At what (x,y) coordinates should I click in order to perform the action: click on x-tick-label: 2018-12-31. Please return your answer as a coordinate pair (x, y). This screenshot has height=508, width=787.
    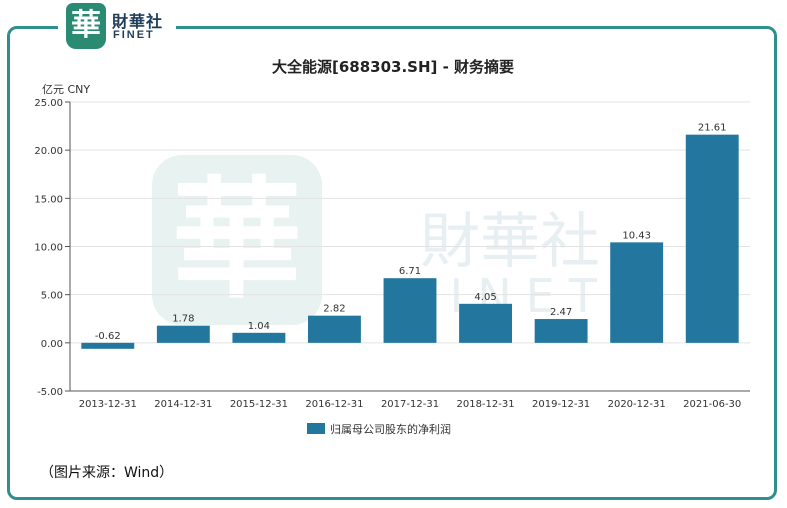
    Looking at the image, I should click on (485, 404).